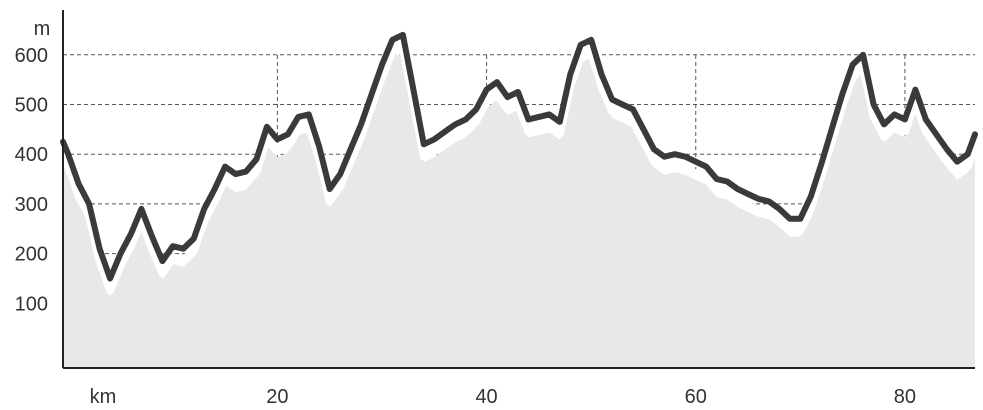  What do you see at coordinates (277, 397) in the screenshot?
I see `x-tick-label: 20` at bounding box center [277, 397].